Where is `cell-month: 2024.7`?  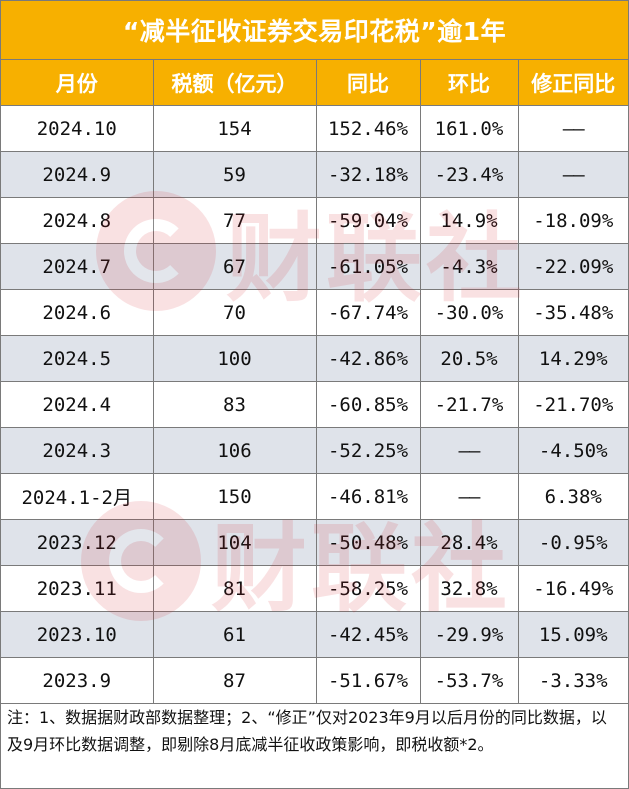 cell-month: 2024.7 is located at coordinates (77, 266).